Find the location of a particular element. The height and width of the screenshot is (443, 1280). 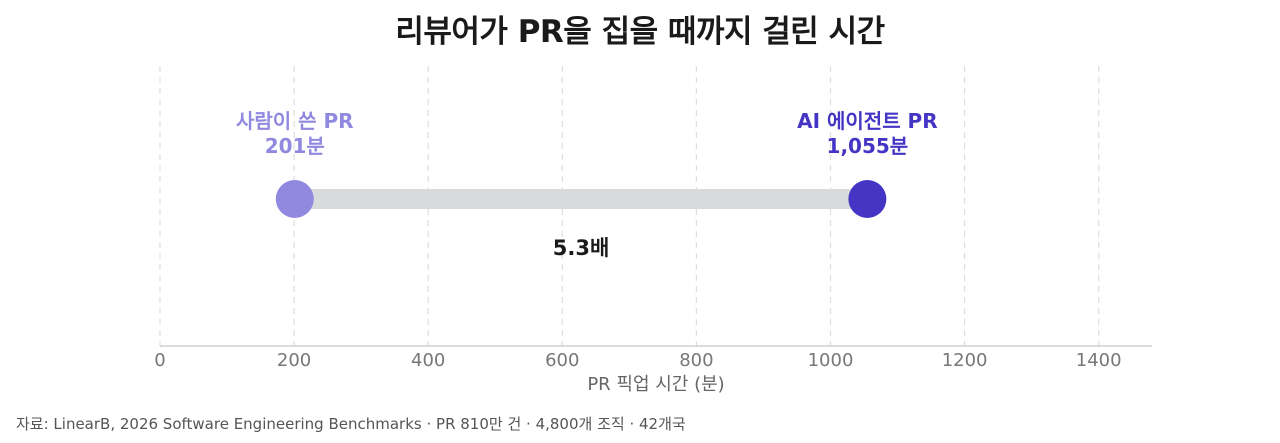

x-tick-label: 0 is located at coordinates (159, 360).